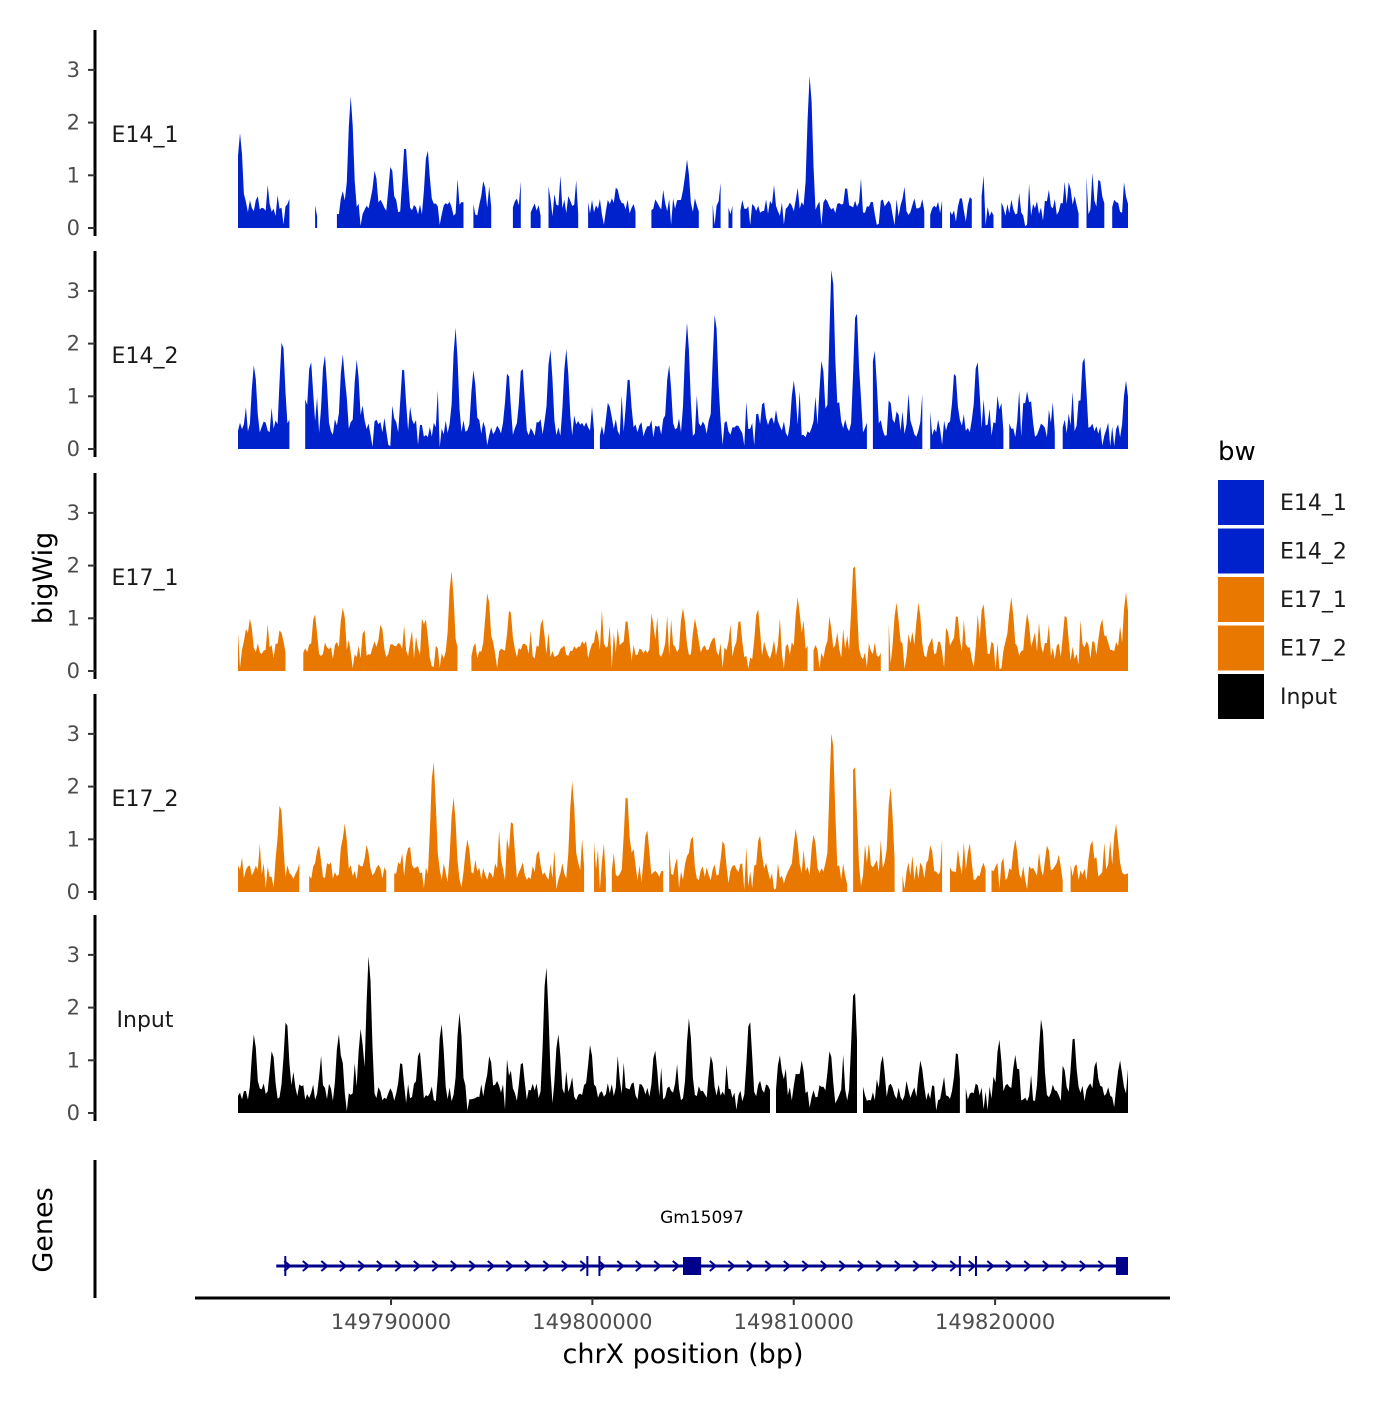 The image size is (1400, 1404). What do you see at coordinates (683, 1034) in the screenshot?
I see `coverage-area-Input` at bounding box center [683, 1034].